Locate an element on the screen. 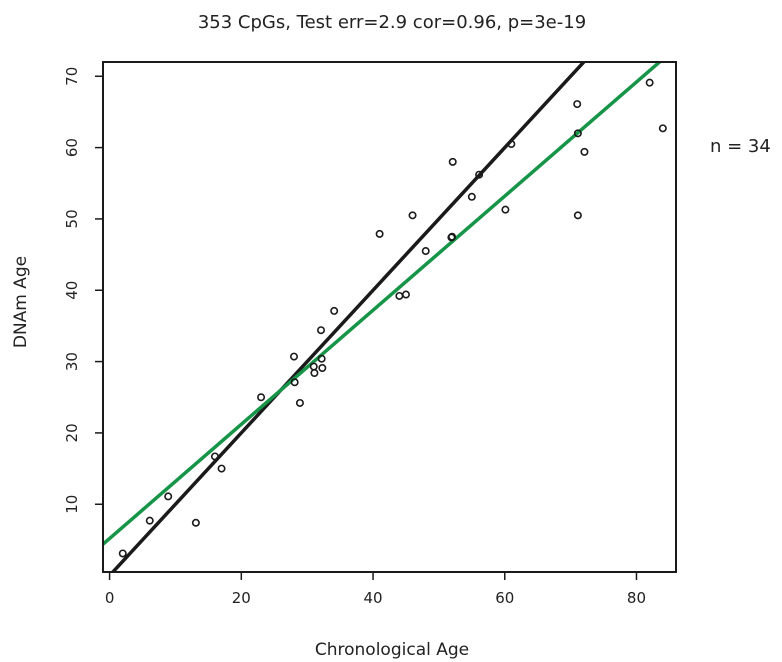 The height and width of the screenshot is (662, 782). sample-count-annotation: n = 34 is located at coordinates (740, 146).